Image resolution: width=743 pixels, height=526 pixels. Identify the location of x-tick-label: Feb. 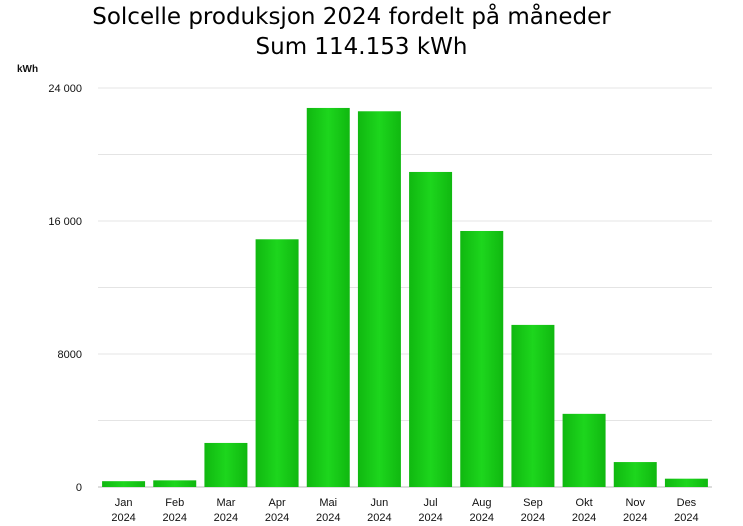
(174, 503).